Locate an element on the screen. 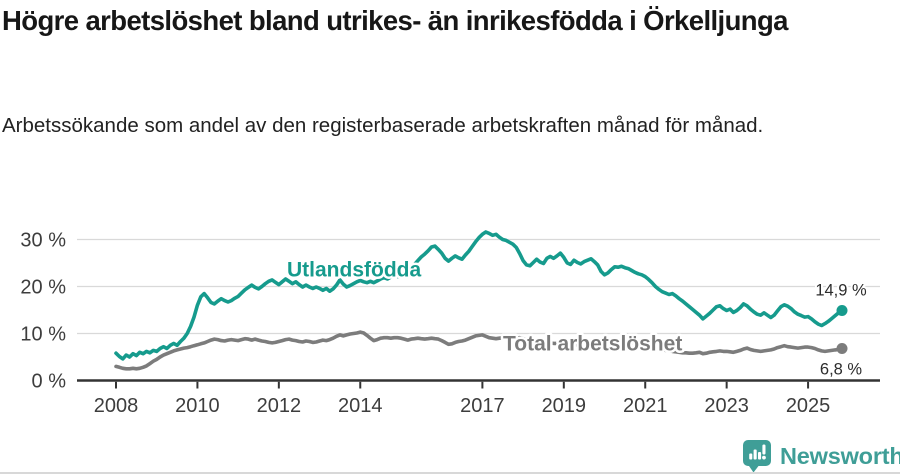  x-tick-label: 2012 is located at coordinates (279, 406).